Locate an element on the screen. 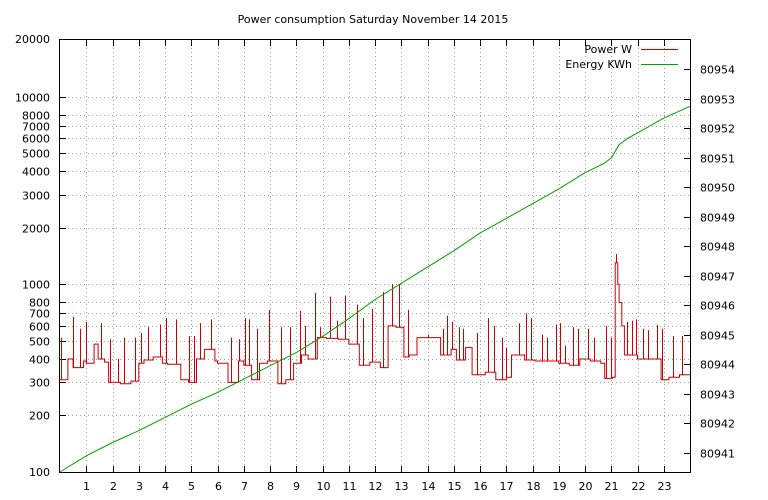 The width and height of the screenshot is (768, 500). legend-label-energy: Energy KWh is located at coordinates (598, 64).